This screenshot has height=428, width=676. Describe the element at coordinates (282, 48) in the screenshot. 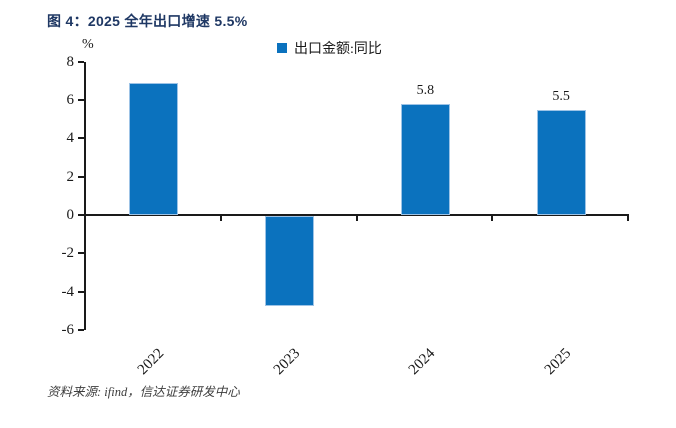

I see `legend-swatch-icon` at that location.